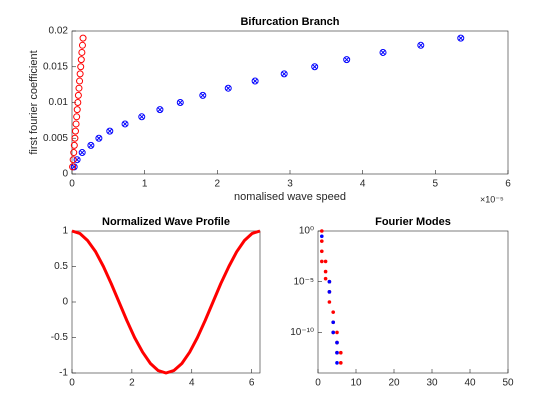  What do you see at coordinates (492, 199) in the screenshot?
I see `x-multiplier: ×10⁻⁵` at bounding box center [492, 199].